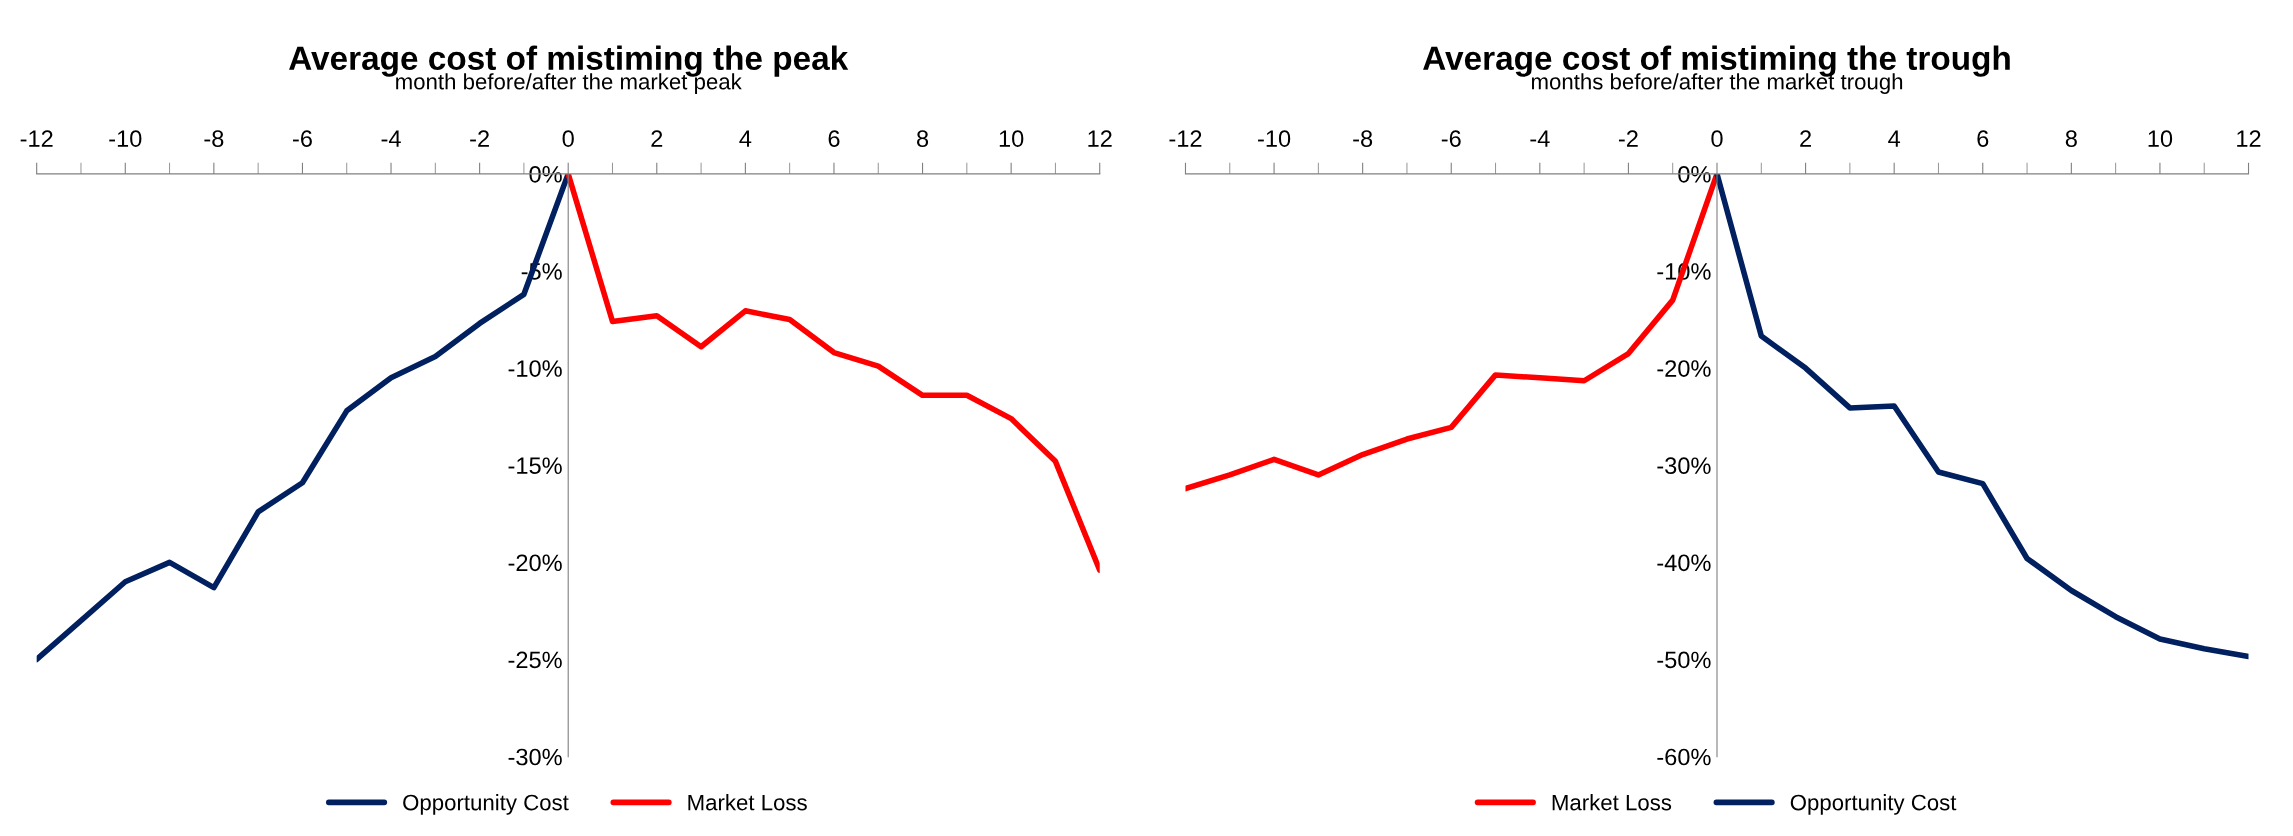 Image resolution: width=2293 pixels, height=836 pixels. I want to click on y-tick-label: -60%, so click(1684, 757).